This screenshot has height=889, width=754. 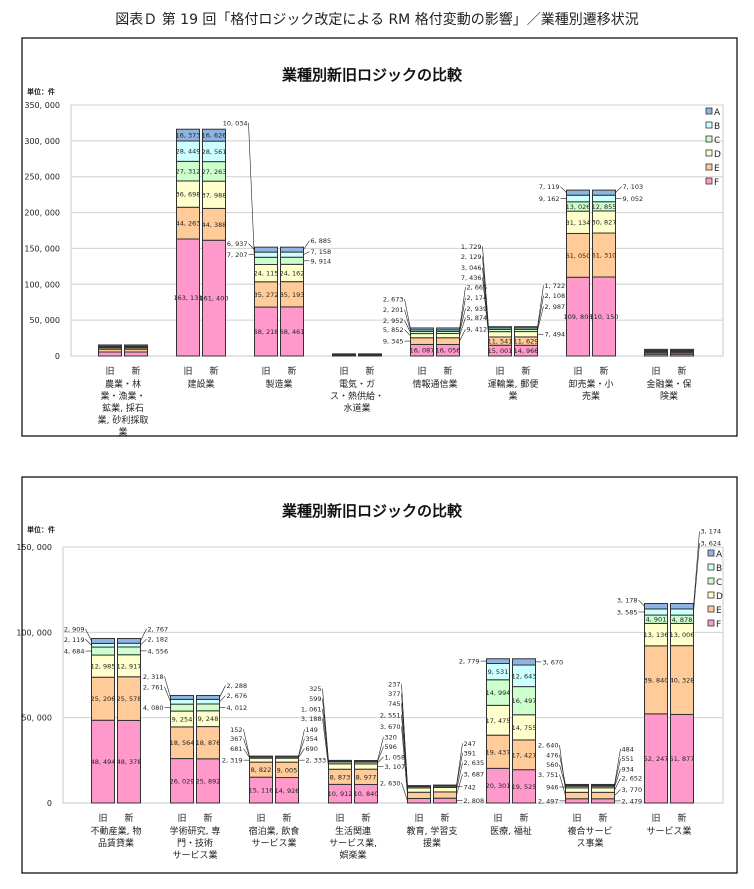 I want to click on category-label: 業, so click(x=512, y=396).